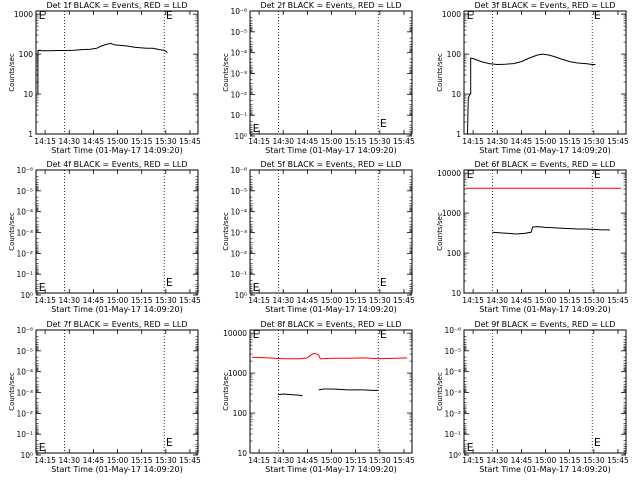 Image resolution: width=640 pixels, height=480 pixels. What do you see at coordinates (116, 324) in the screenshot?
I see `panel-title: Det 7f BLACK = Events, RED = LLD` at bounding box center [116, 324].